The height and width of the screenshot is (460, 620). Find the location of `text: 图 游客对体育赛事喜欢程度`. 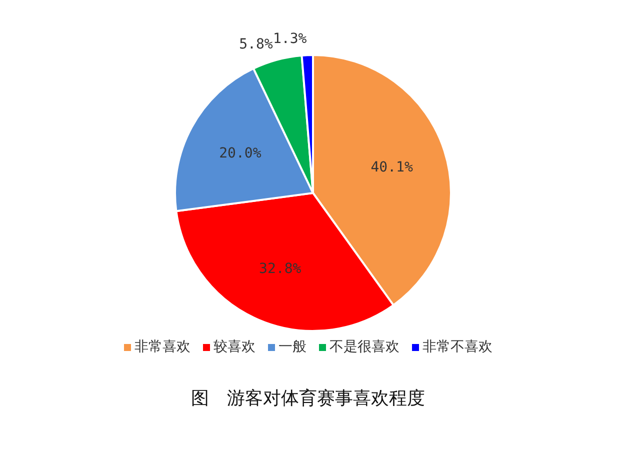

text: 图 游客对体育赛事喜欢程度 is located at coordinates (308, 398).